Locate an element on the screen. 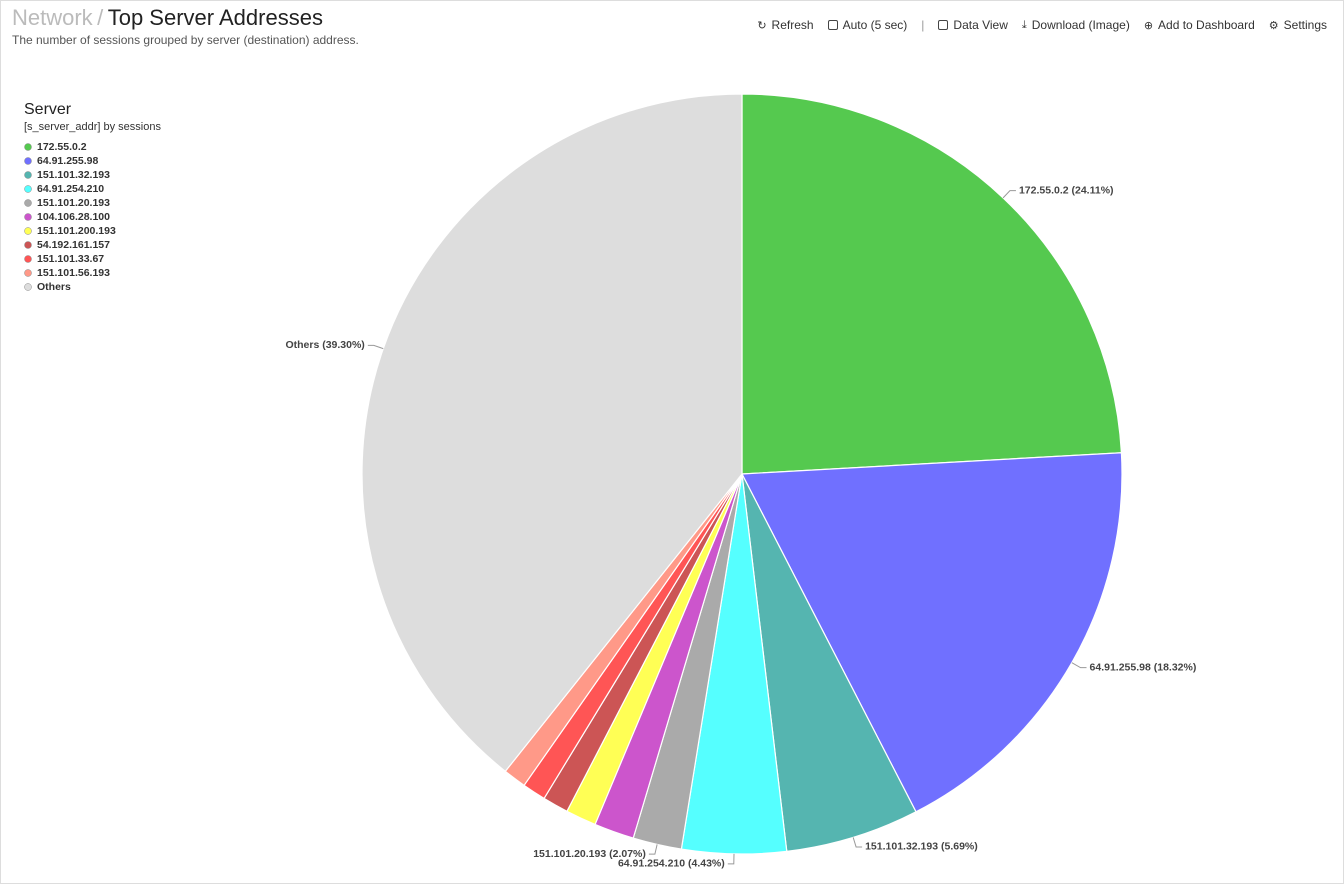 This screenshot has width=1344, height=884. slice-label: Others (39.30%) is located at coordinates (324, 345).